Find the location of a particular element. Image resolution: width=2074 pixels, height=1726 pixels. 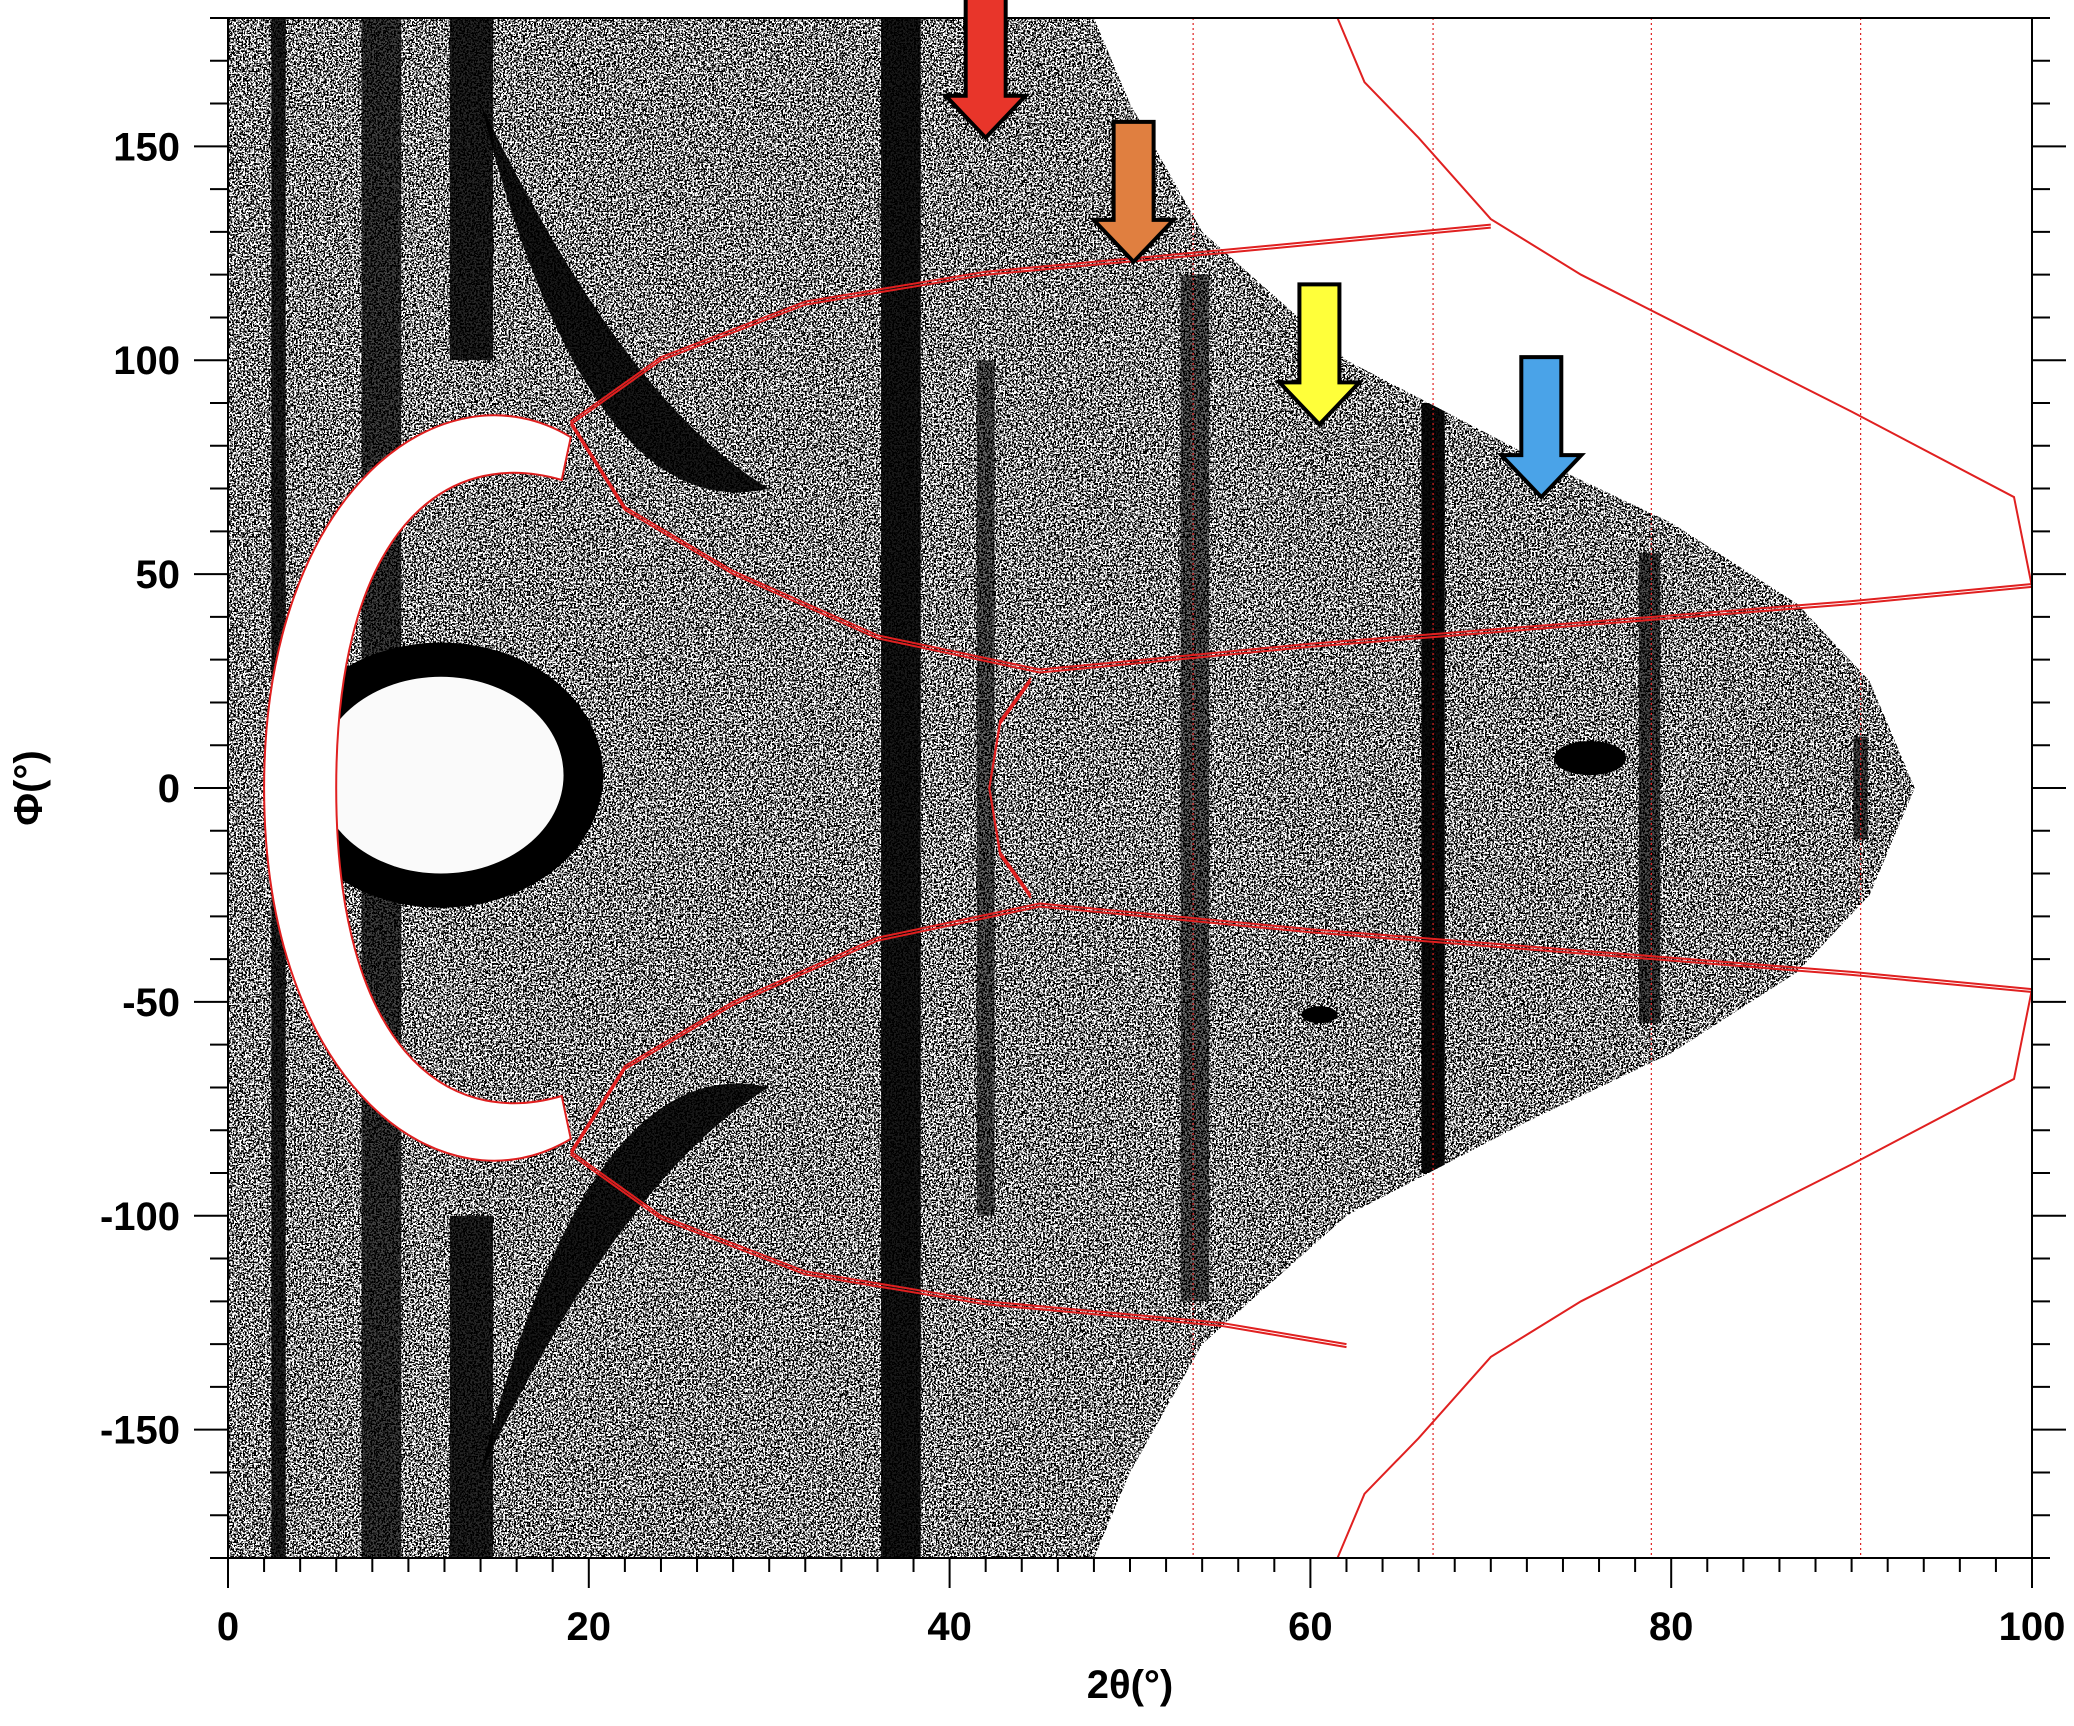

y-tick-labels: -150 -100 -50 0 50 100 150 is located at coordinates (140, 788).